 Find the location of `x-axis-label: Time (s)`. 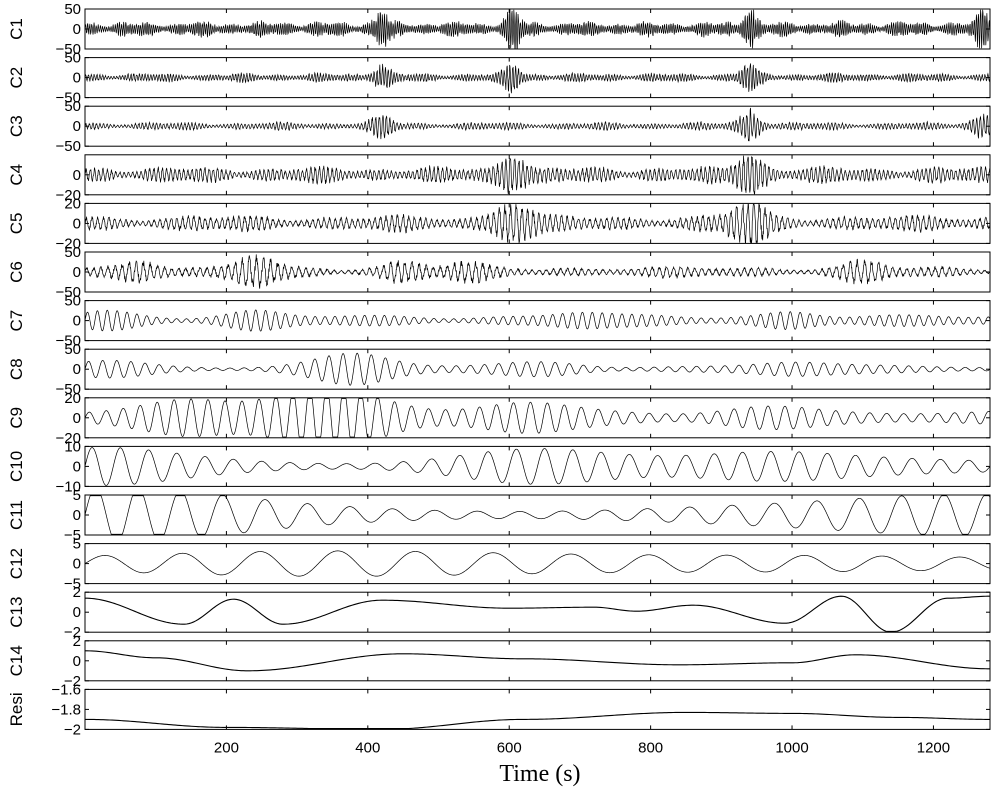

x-axis-label: Time (s) is located at coordinates (539, 774).